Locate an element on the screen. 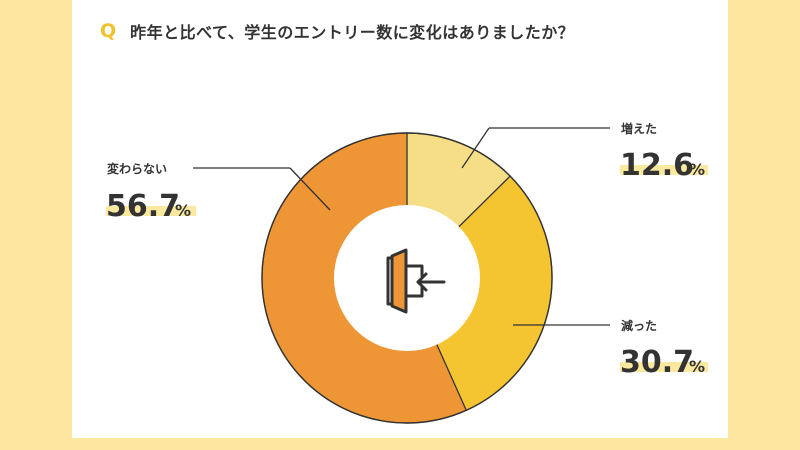 The height and width of the screenshot is (450, 800). leader-line-increased is located at coordinates (475, 148).